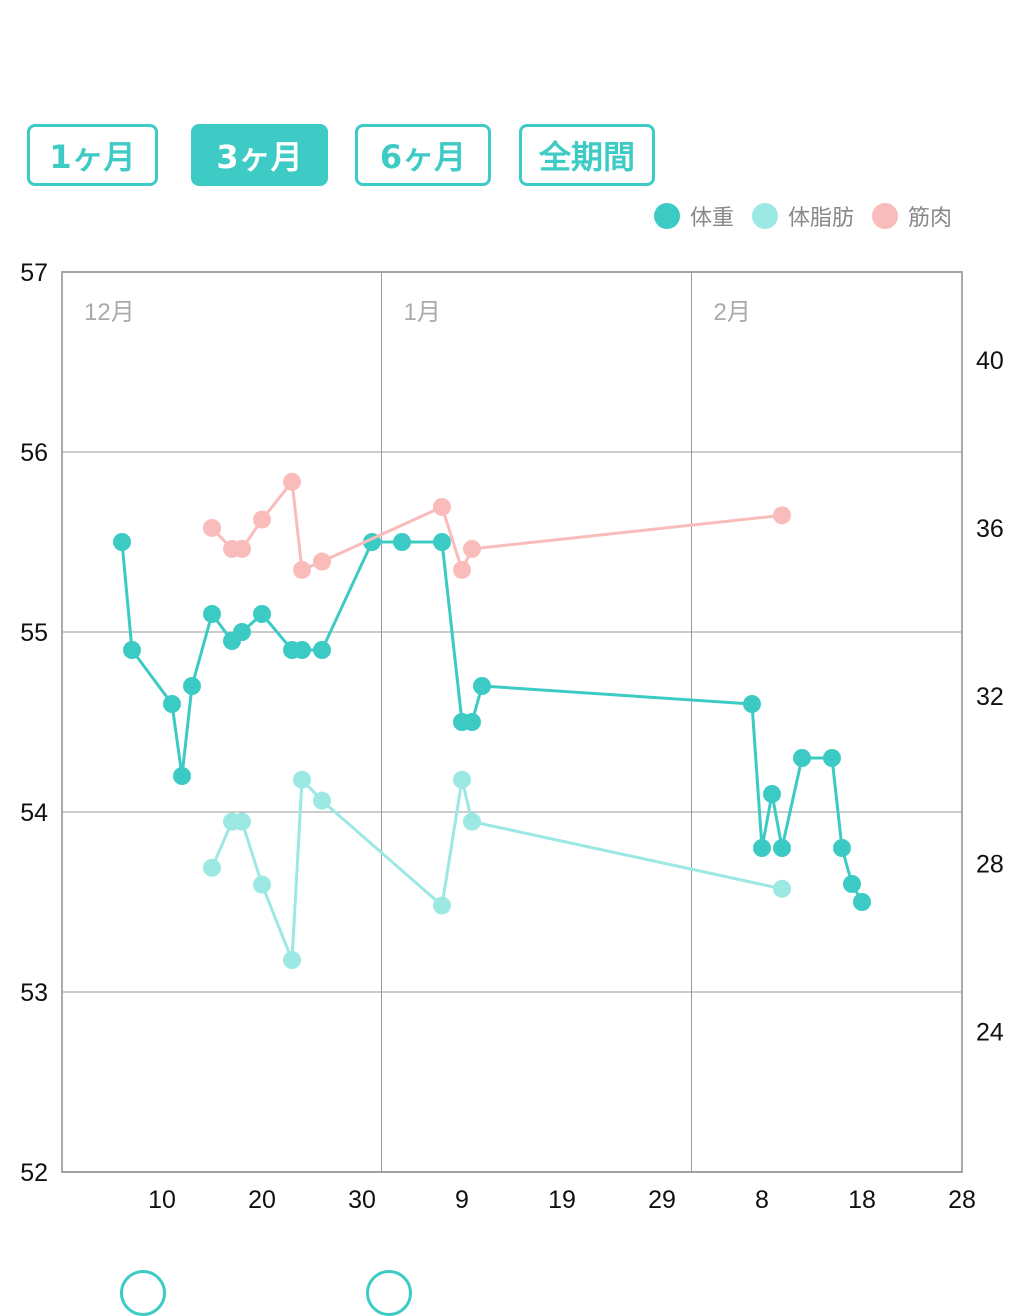 Image resolution: width=1024 pixels, height=1316 pixels. Describe the element at coordinates (462, 1200) in the screenshot. I see `x-tick-label: 9` at that location.